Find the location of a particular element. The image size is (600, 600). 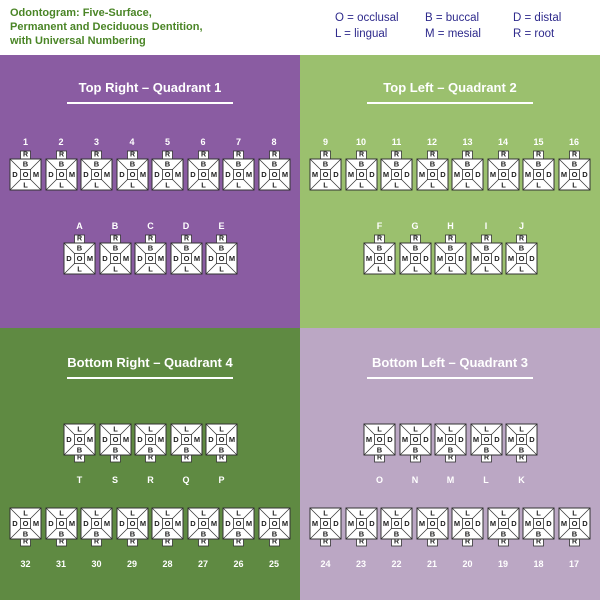

tooth-16: R O M D B L 16 is located at coordinates (574, 177).